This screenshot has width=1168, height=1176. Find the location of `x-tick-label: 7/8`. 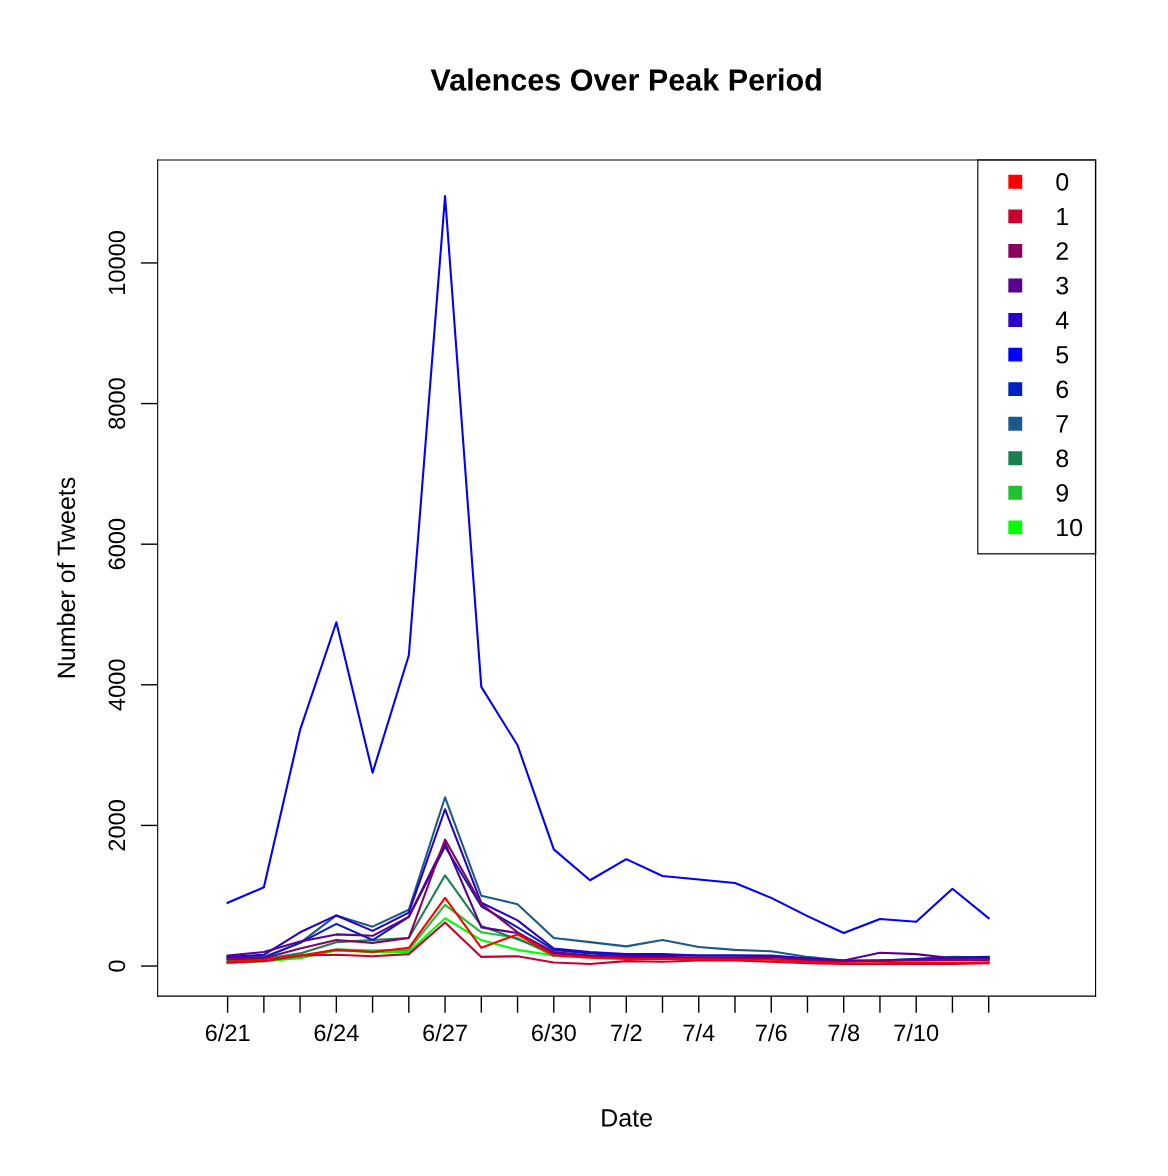

x-tick-label: 7/8 is located at coordinates (844, 1032).